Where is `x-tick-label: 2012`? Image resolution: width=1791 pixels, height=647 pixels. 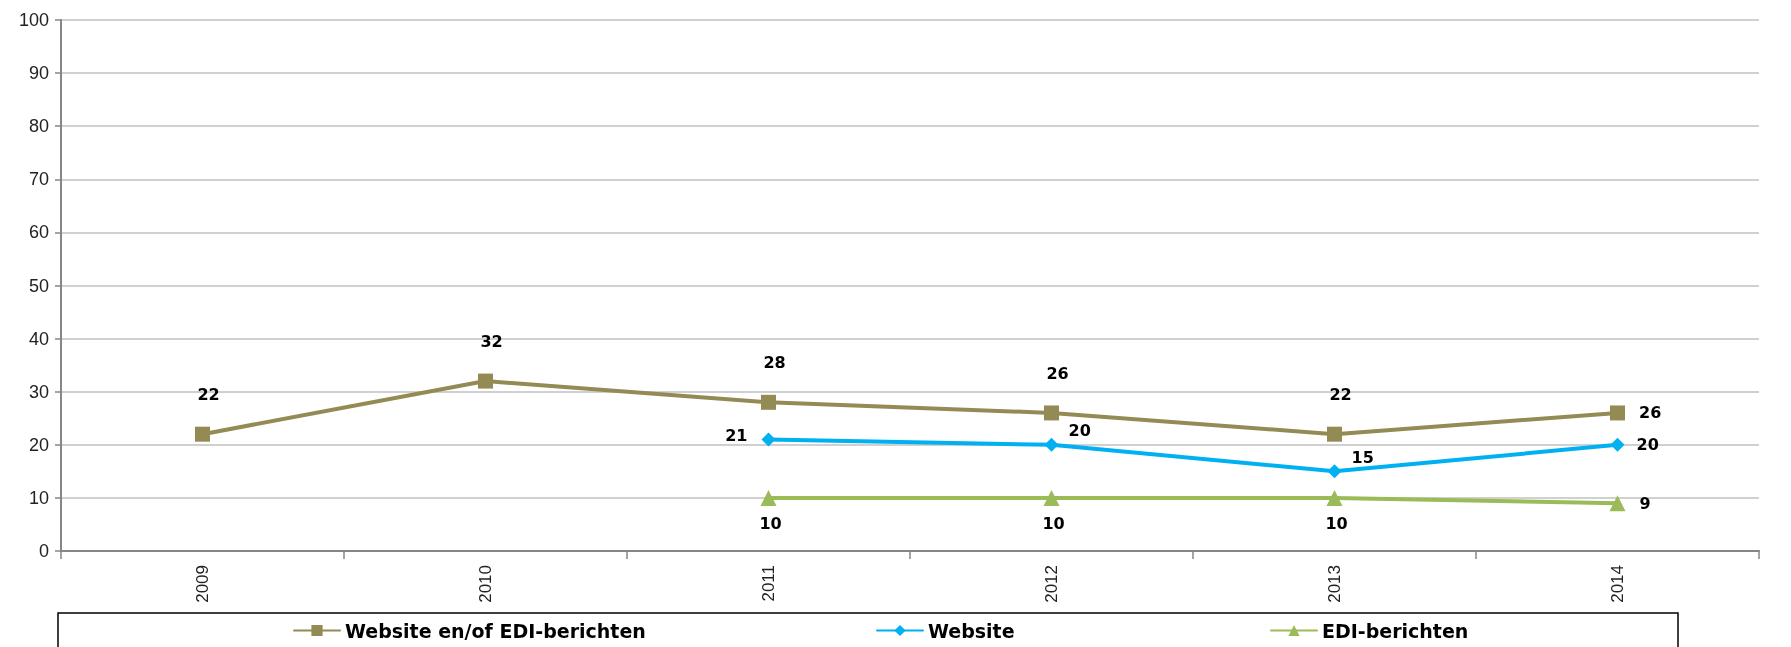
x-tick-label: 2012 is located at coordinates (1051, 584).